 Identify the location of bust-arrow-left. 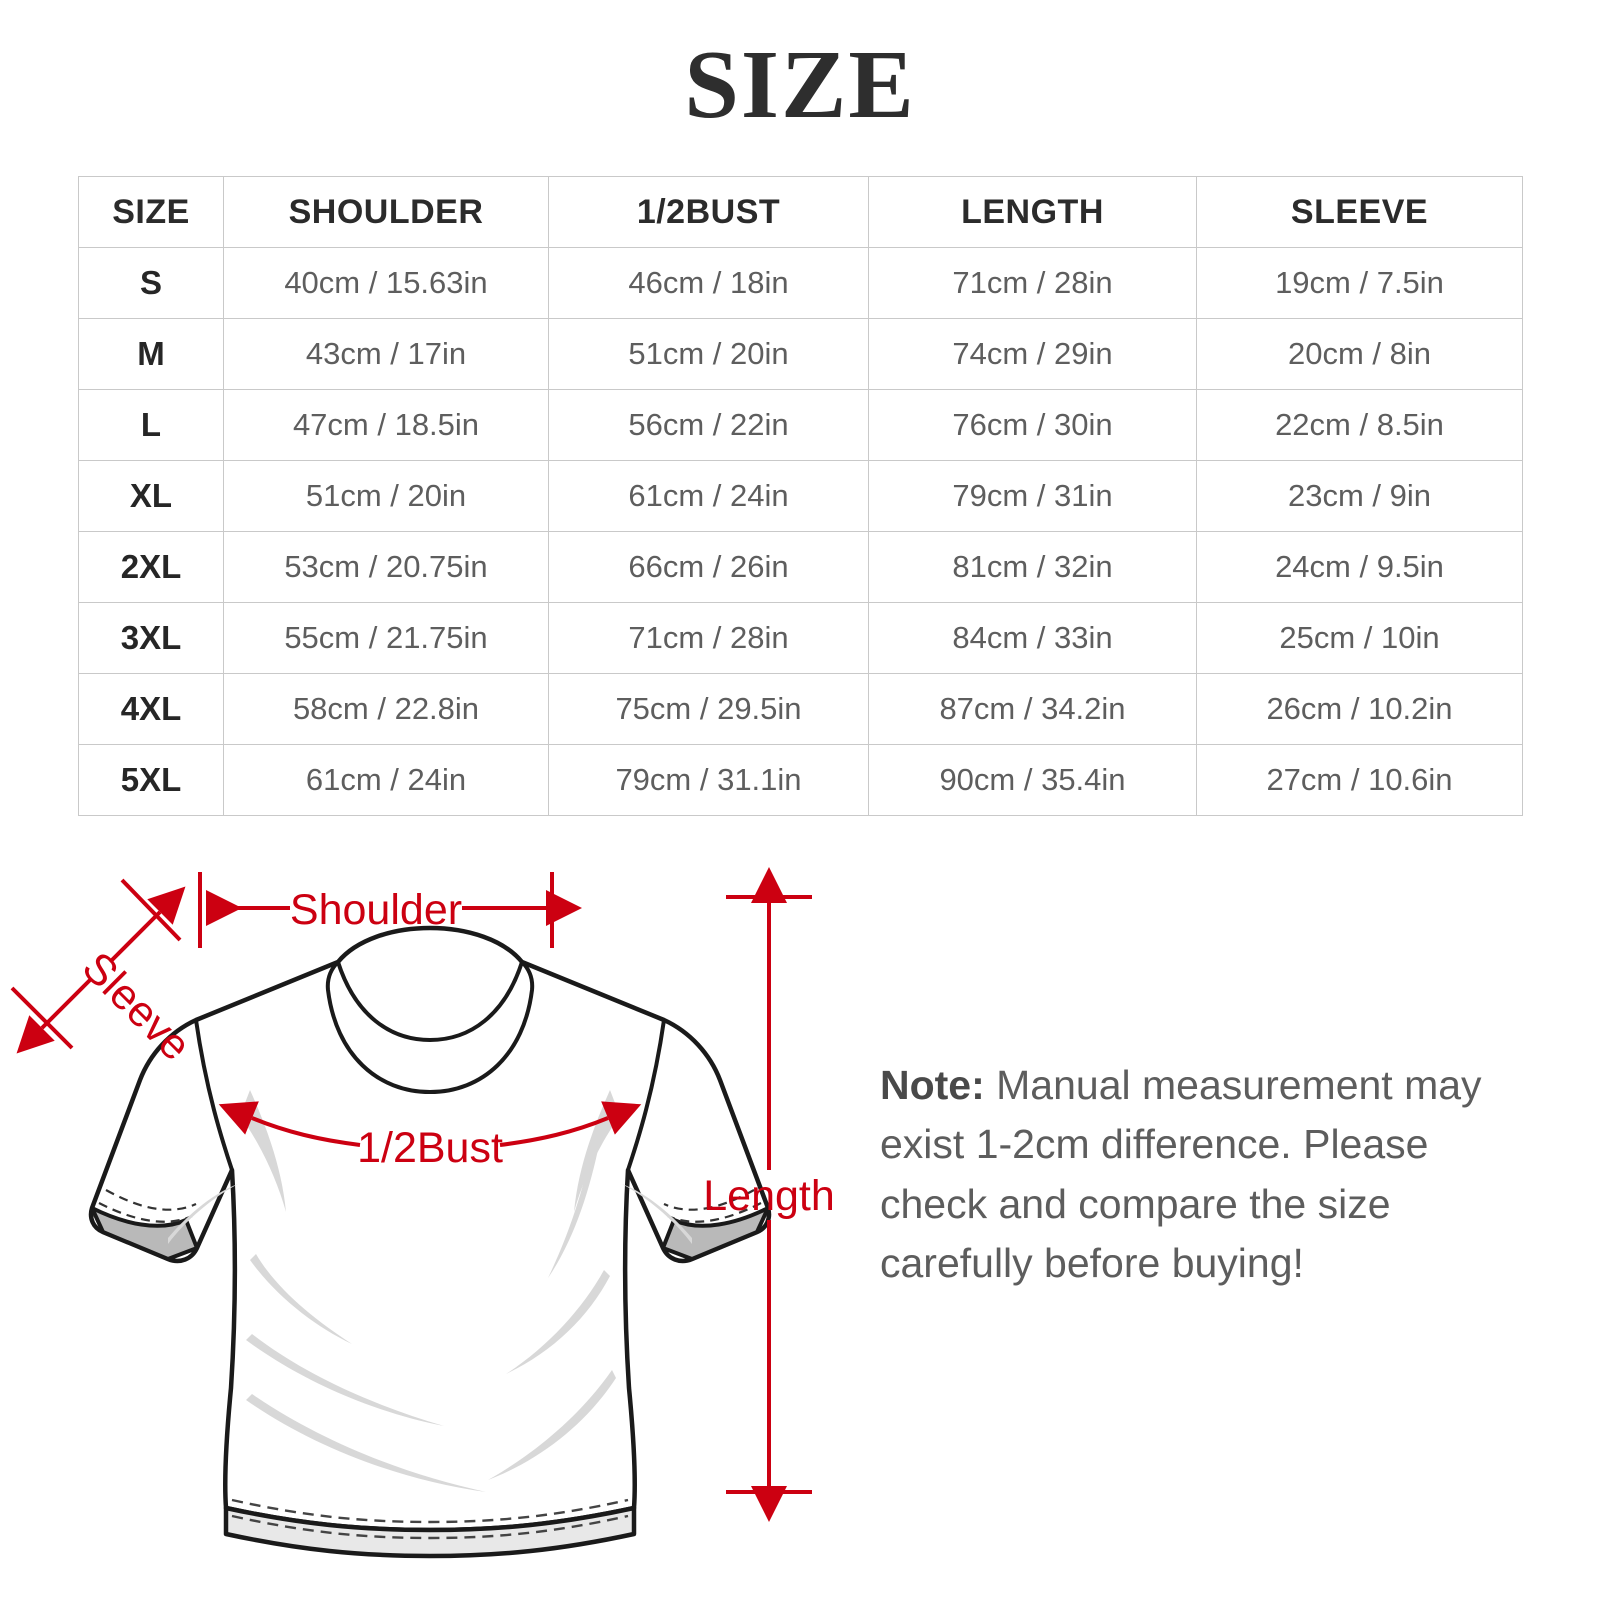
(289, 1124).